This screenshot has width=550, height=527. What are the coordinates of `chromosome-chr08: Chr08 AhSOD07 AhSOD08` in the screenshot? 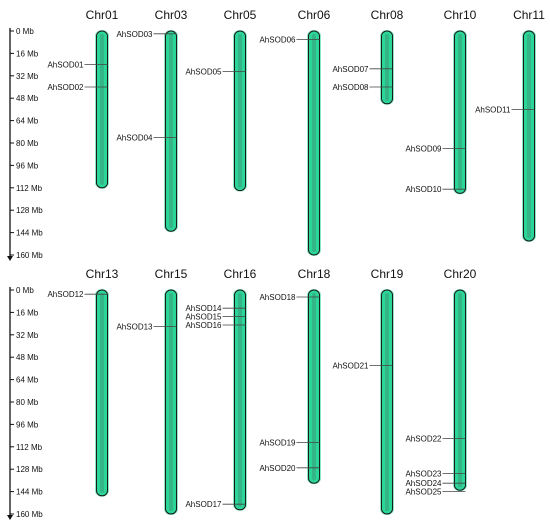 It's located at (368, 56).